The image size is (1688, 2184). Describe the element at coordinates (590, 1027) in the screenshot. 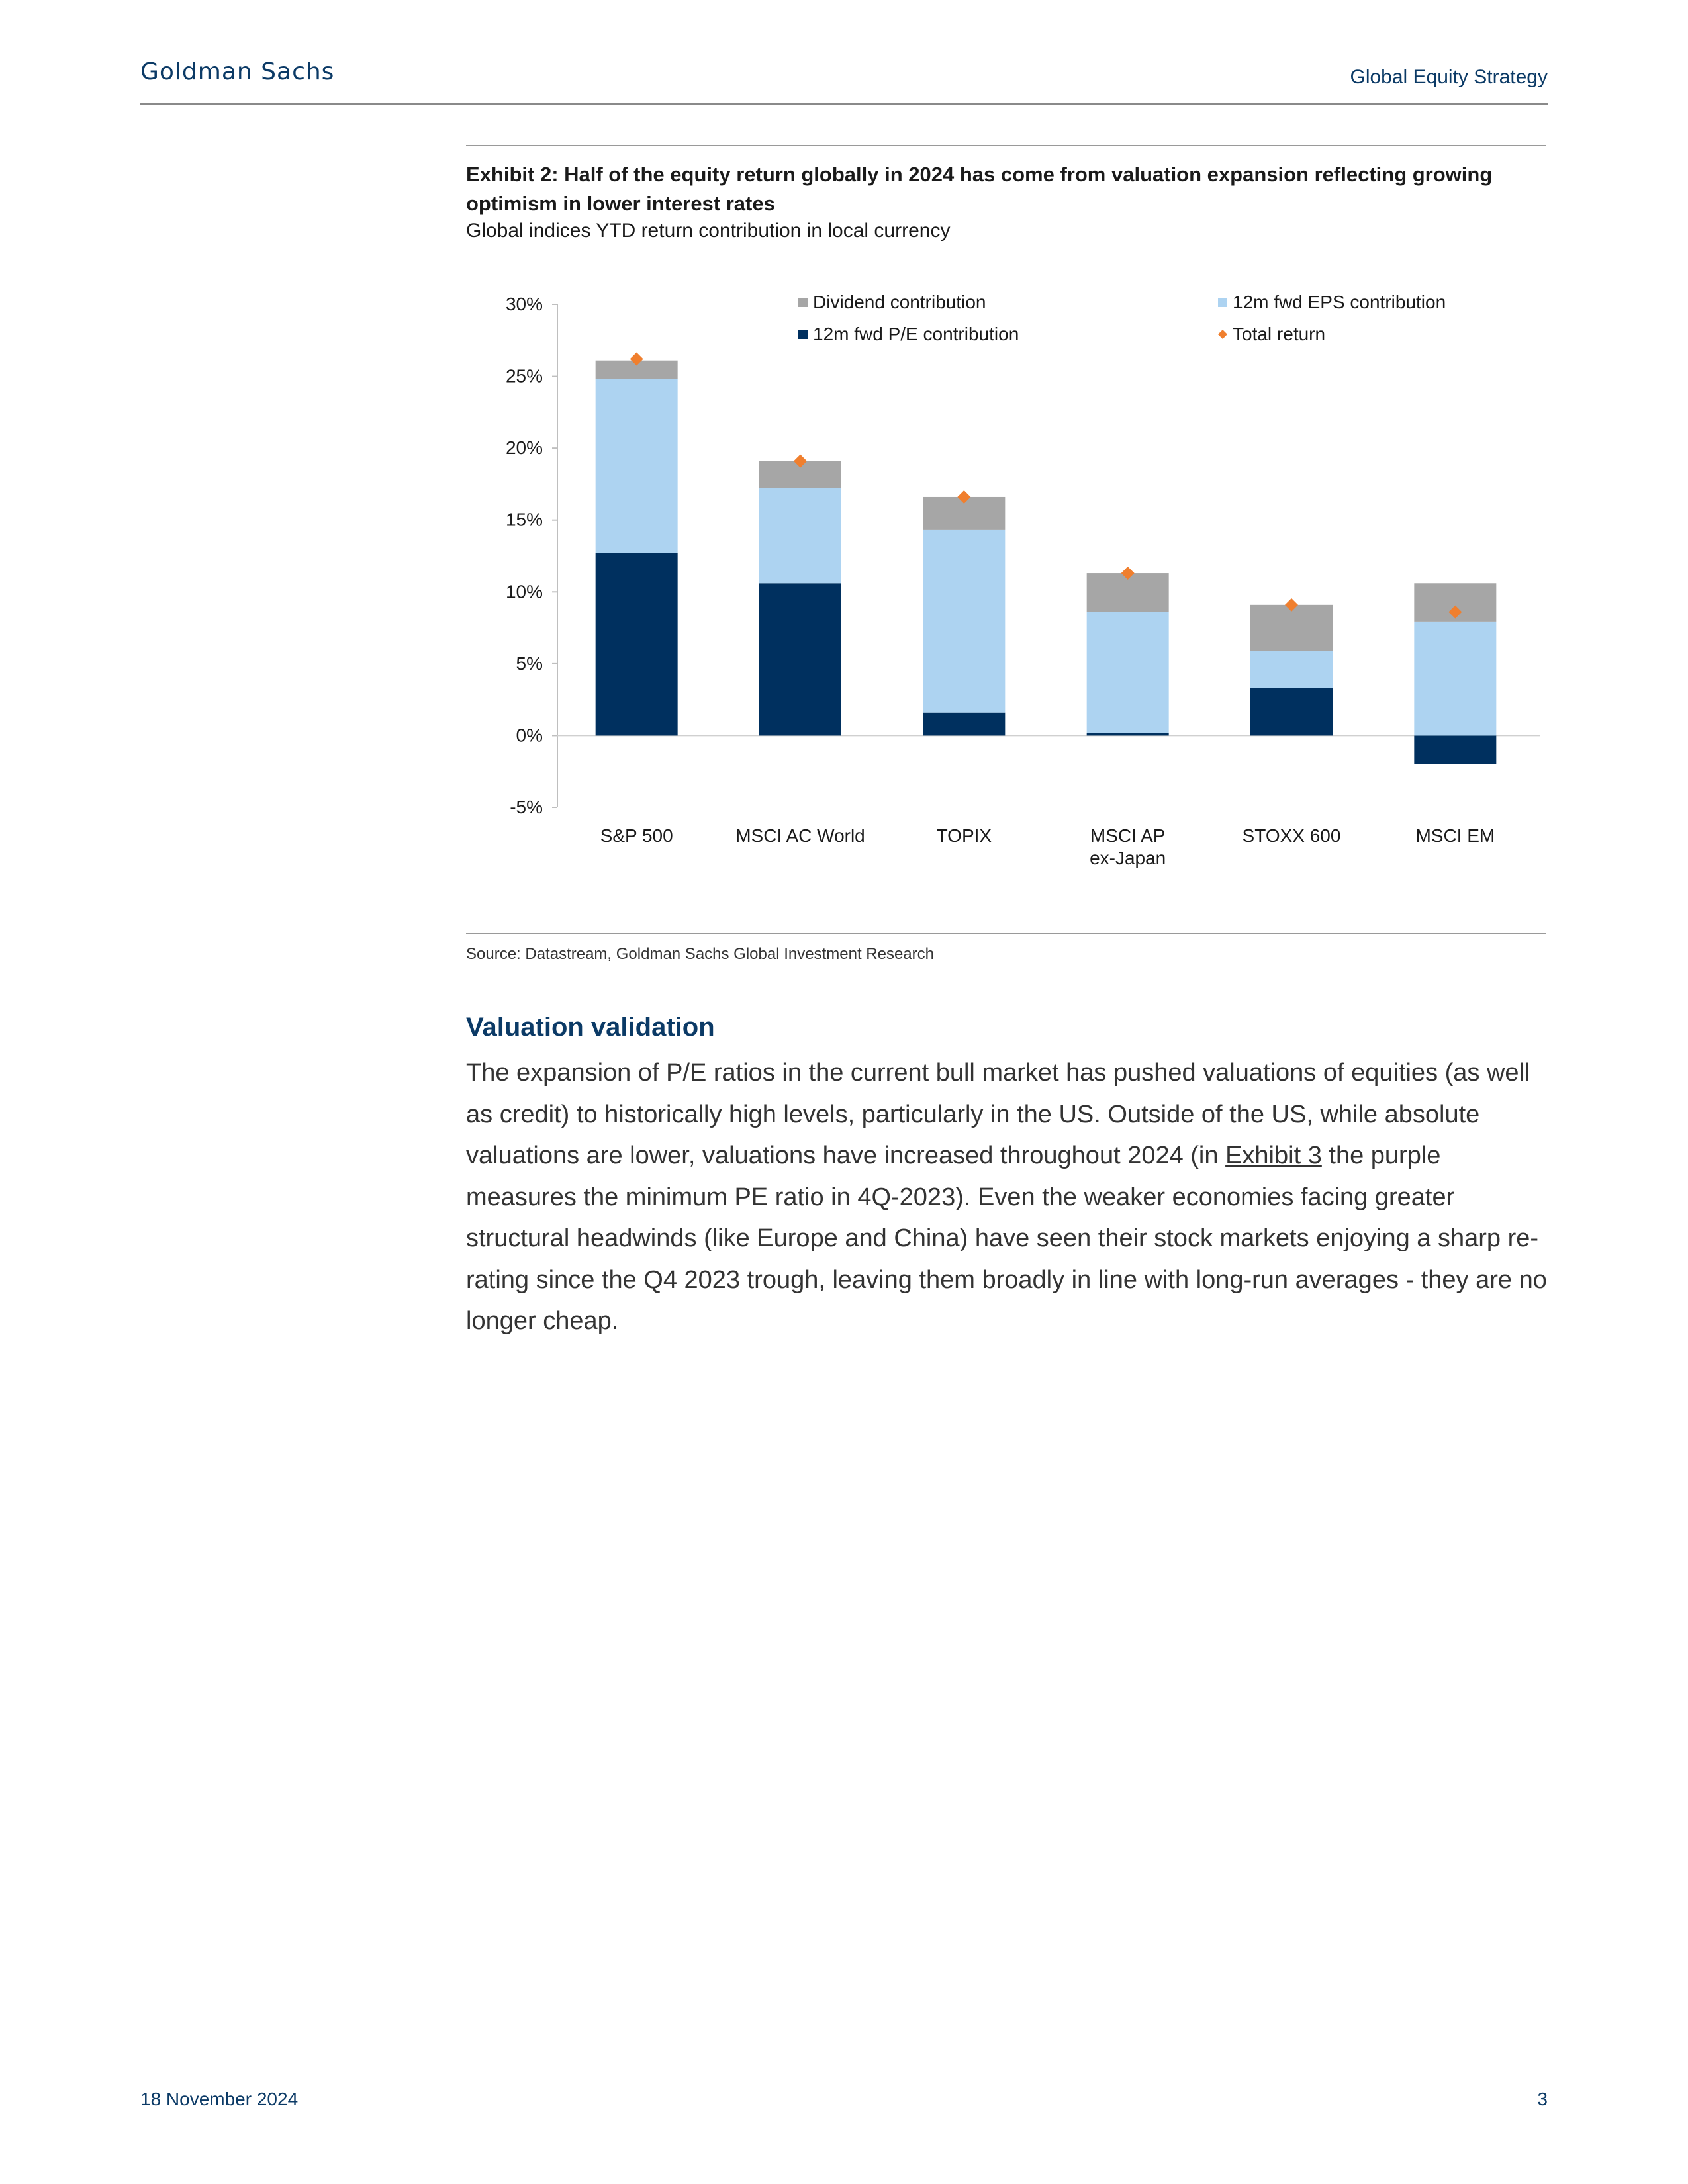

I see `section-heading: Valuation validation` at that location.